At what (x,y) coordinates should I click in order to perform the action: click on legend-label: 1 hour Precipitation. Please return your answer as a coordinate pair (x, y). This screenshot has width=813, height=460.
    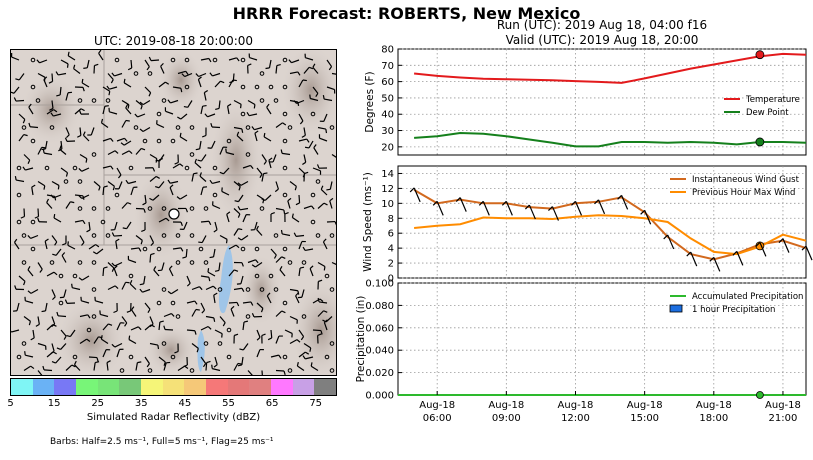
    Looking at the image, I should click on (733, 310).